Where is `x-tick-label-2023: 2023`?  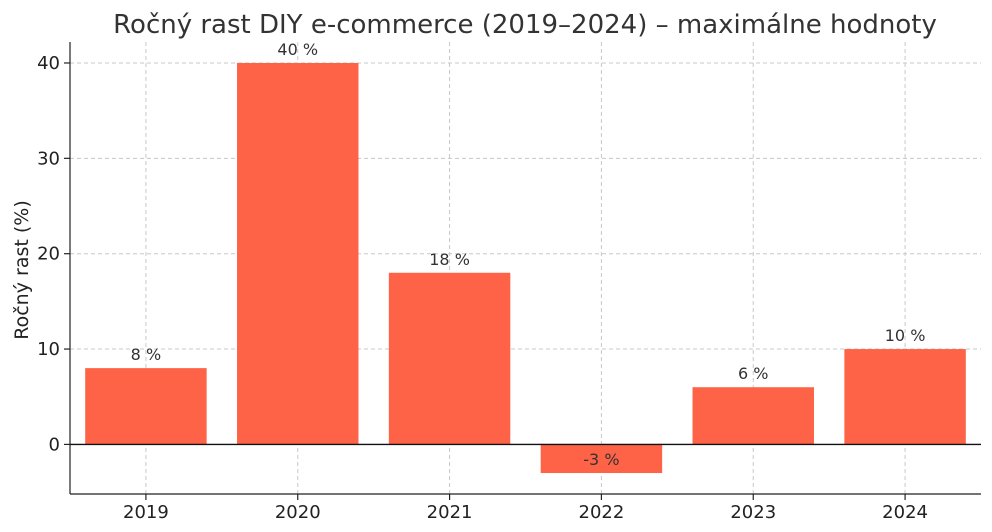
x-tick-label-2023: 2023 is located at coordinates (753, 512).